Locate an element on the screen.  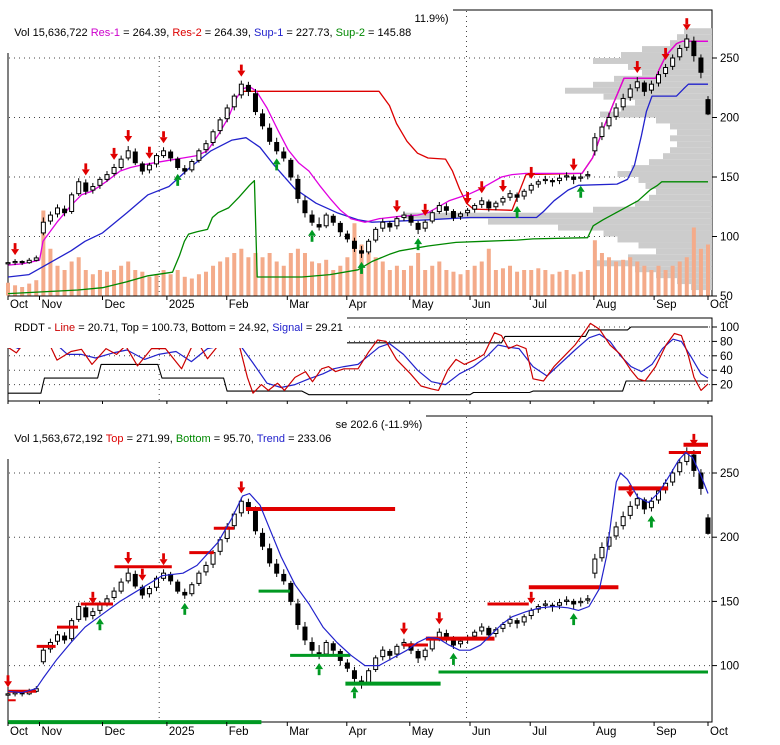
x-tick-label: Jul is located at coordinates (539, 732).